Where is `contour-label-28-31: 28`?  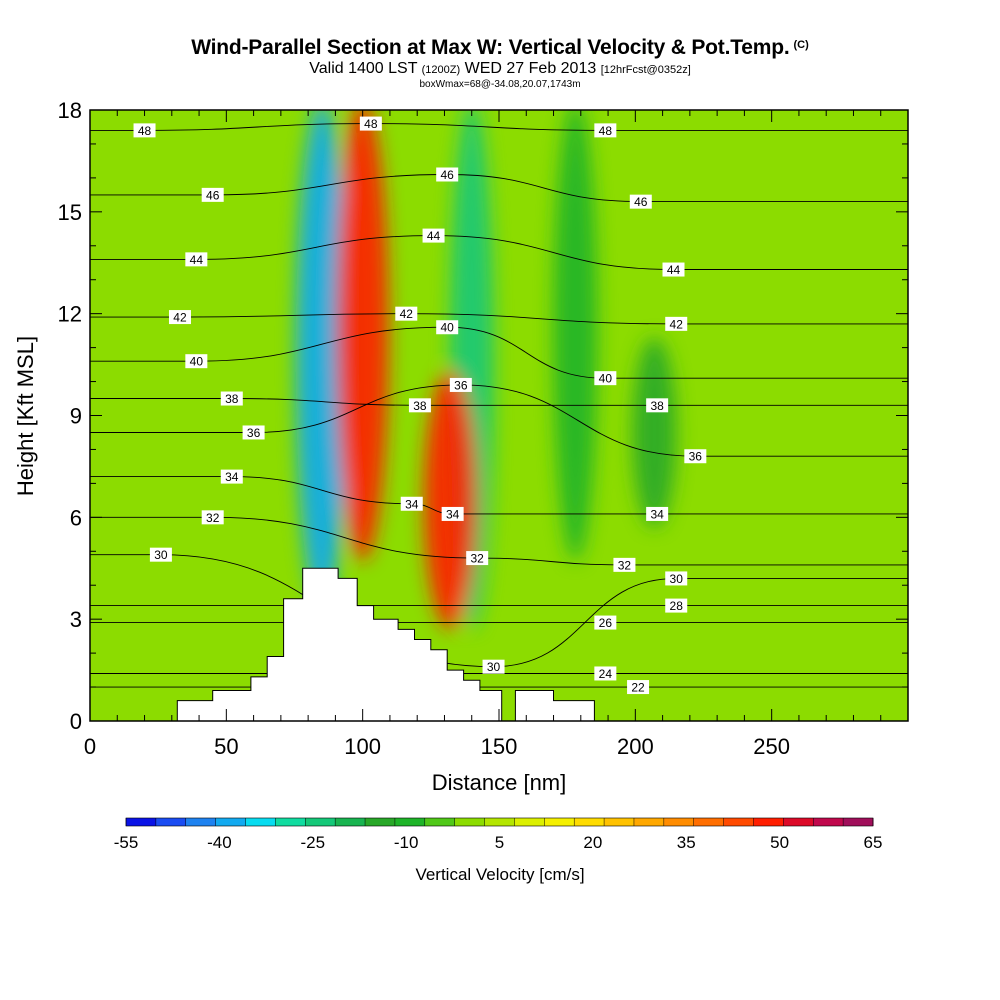
contour-label-28-31: 28 is located at coordinates (676, 605).